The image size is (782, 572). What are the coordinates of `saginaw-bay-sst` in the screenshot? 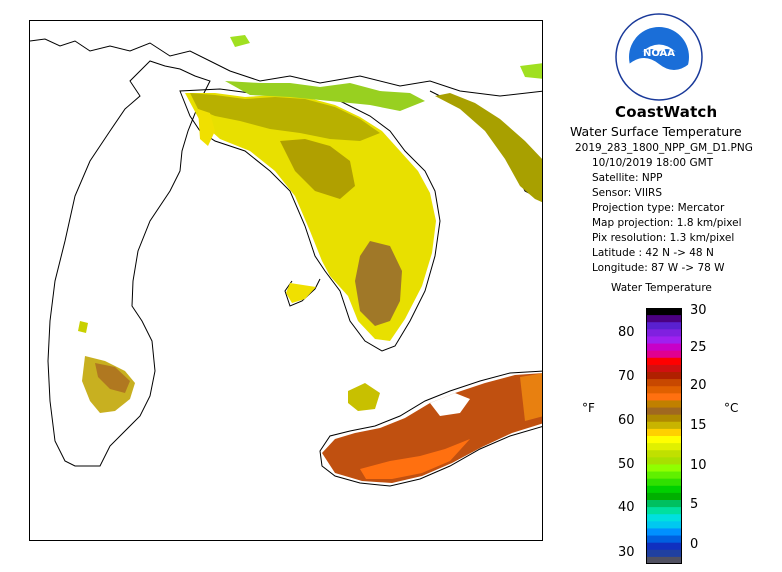 It's located at (301, 293).